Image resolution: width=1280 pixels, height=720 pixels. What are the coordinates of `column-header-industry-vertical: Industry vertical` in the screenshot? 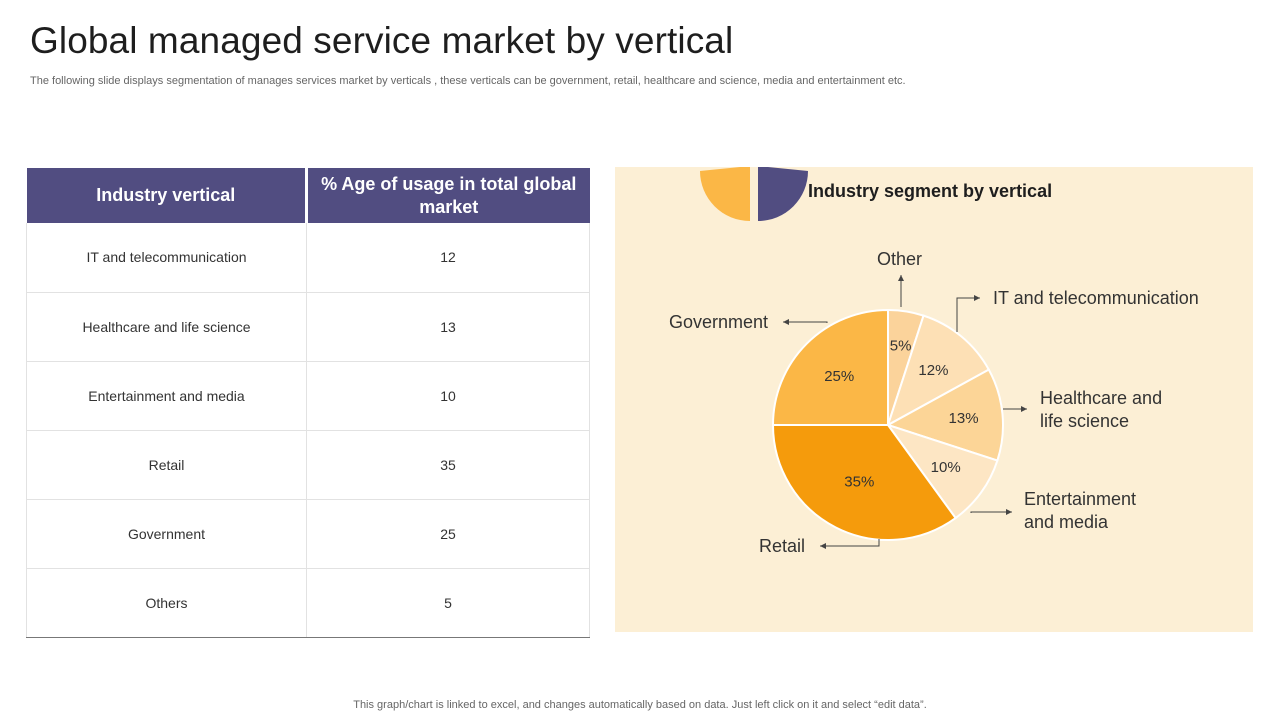 It's located at (167, 195).